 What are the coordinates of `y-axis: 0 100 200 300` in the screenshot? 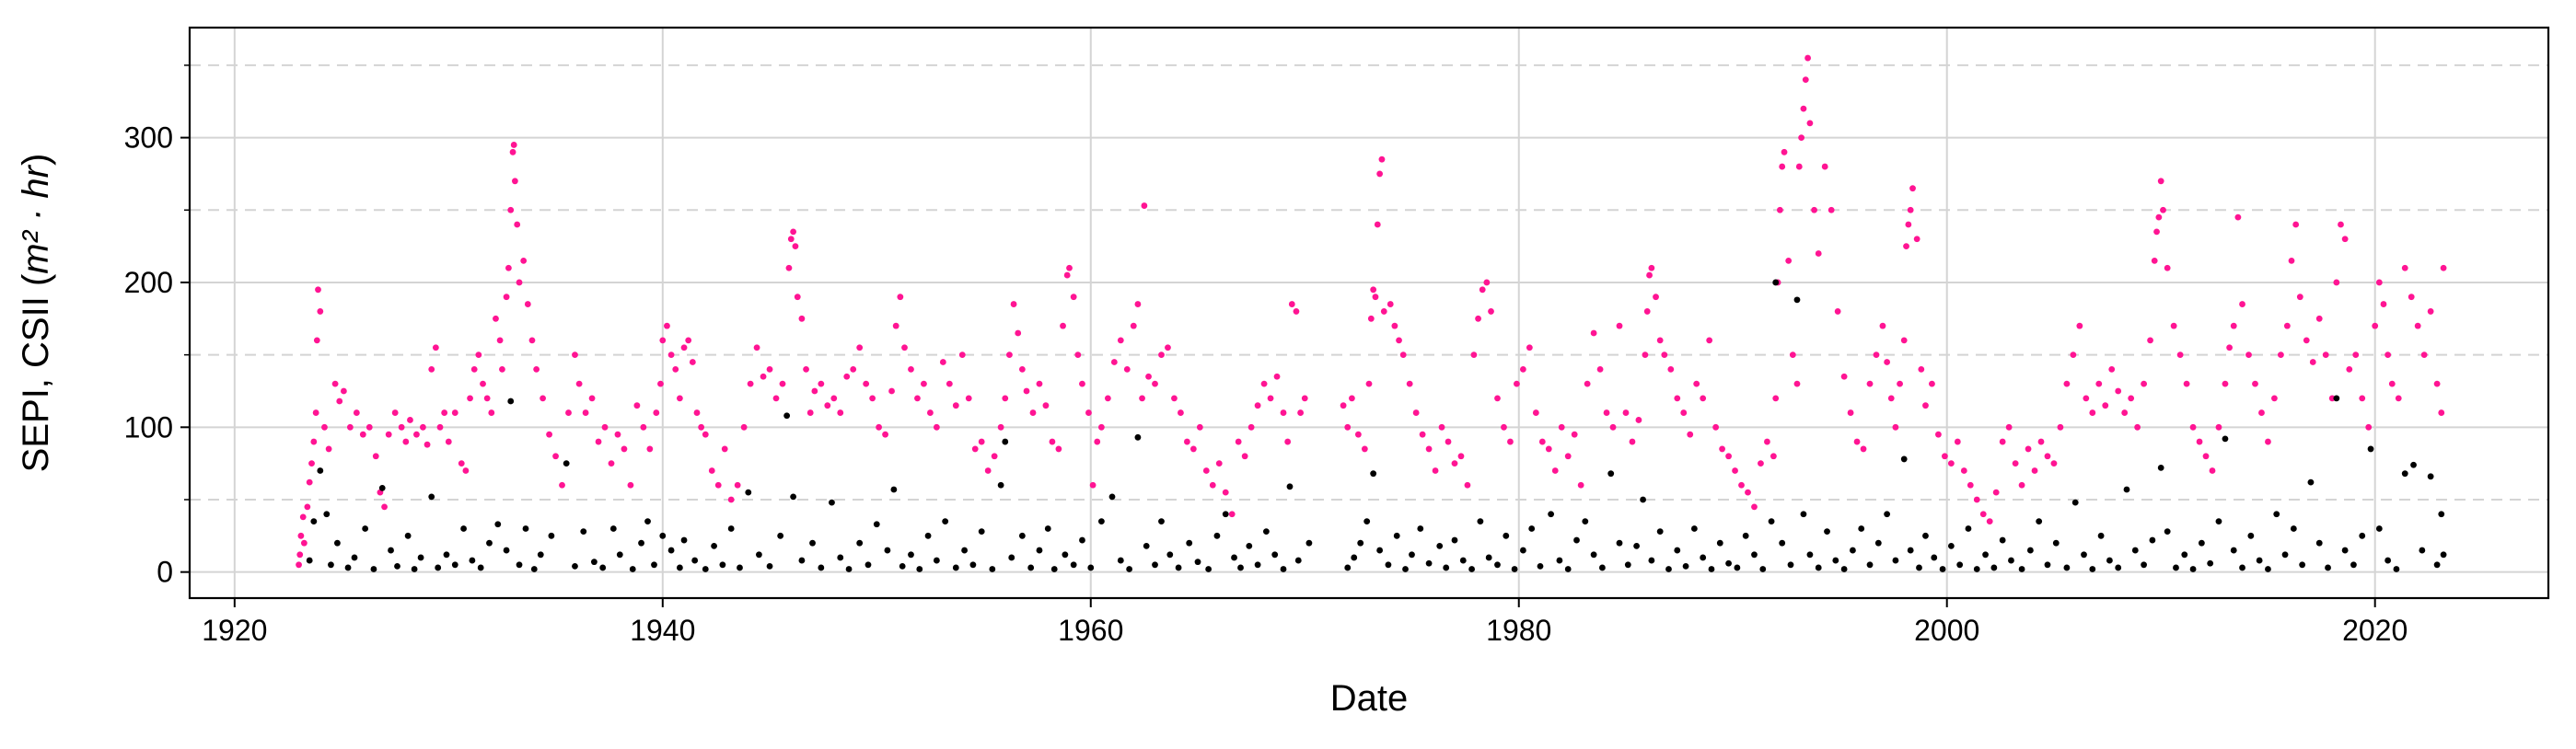 It's located at (157, 326).